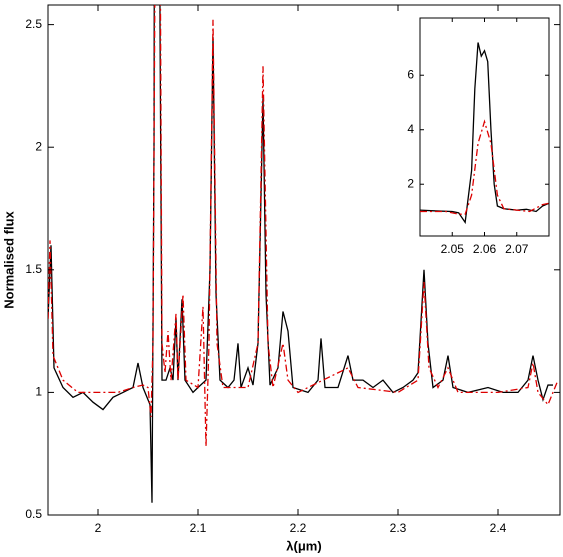 This screenshot has height=557, width=563. What do you see at coordinates (98, 528) in the screenshot?
I see `x-tick-label: 2` at bounding box center [98, 528].